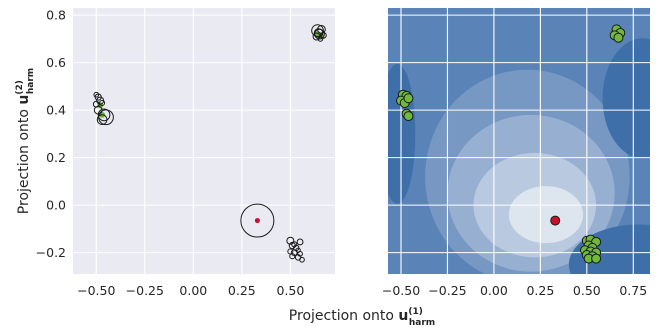 The width and height of the screenshot is (665, 333). I want to click on x-axis-label: Projection onto u(1) harm, so click(362, 317).